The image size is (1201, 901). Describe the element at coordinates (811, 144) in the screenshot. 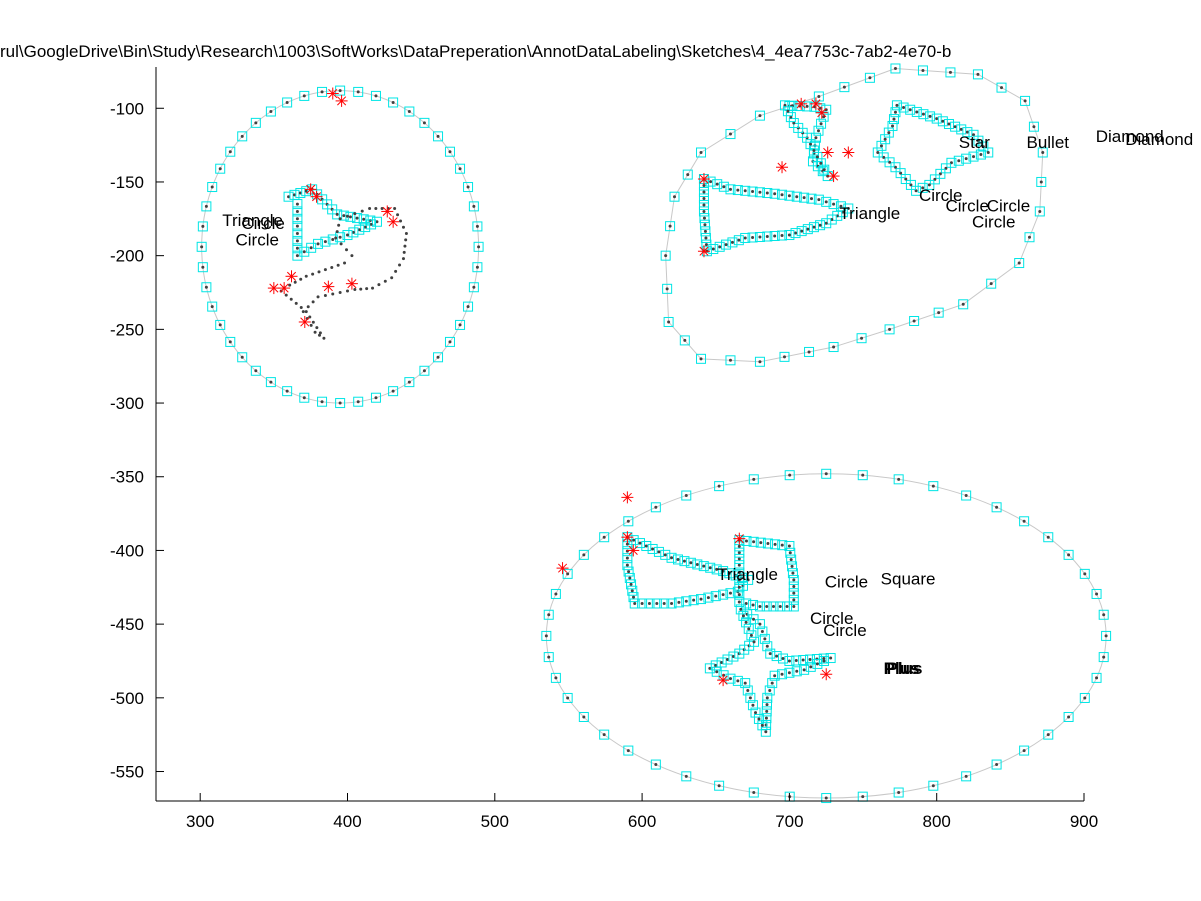

I see `topright-star-point-dot` at that location.